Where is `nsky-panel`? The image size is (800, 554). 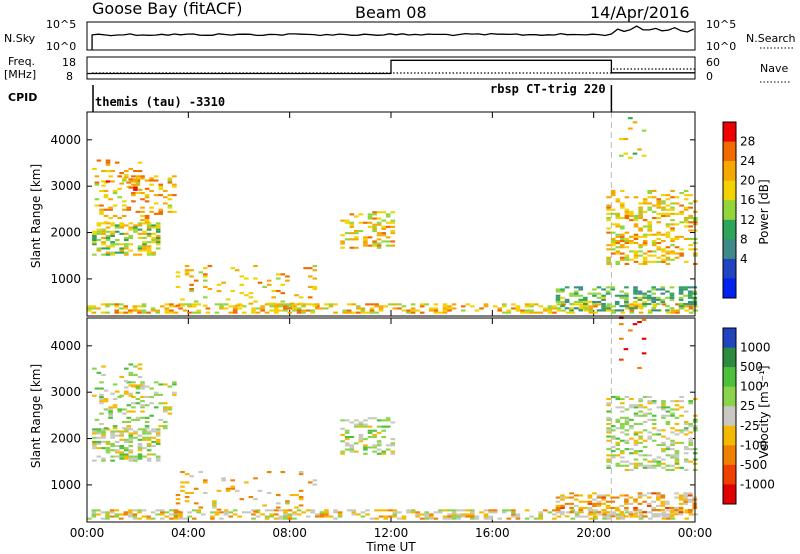
nsky-panel is located at coordinates (391, 36).